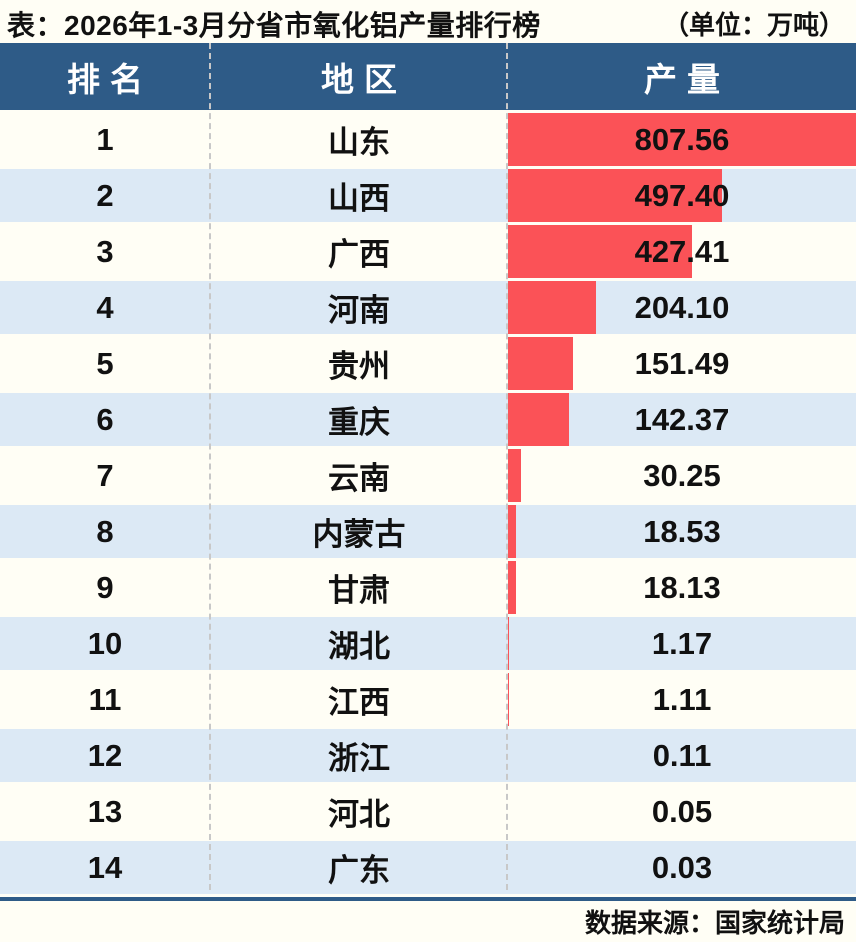 This screenshot has width=856, height=942. I want to click on region-cell: 山西, so click(359, 195).